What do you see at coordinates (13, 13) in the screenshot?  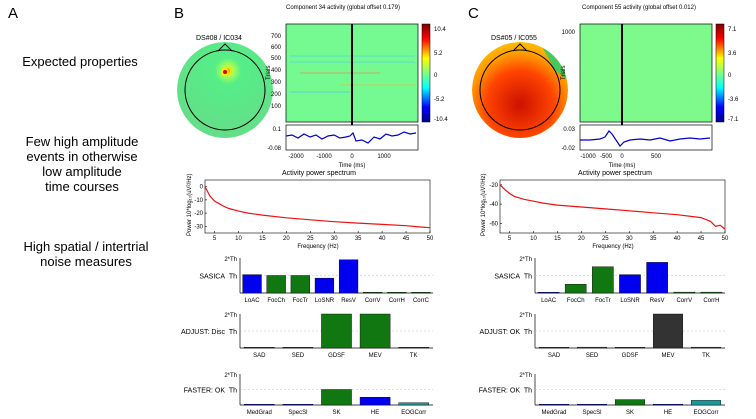 I see `panel-label-a: A` at bounding box center [13, 13].